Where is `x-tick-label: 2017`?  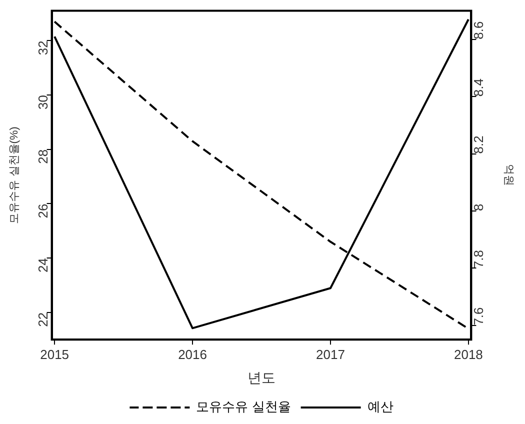
x-tick-label: 2017 is located at coordinates (330, 354).